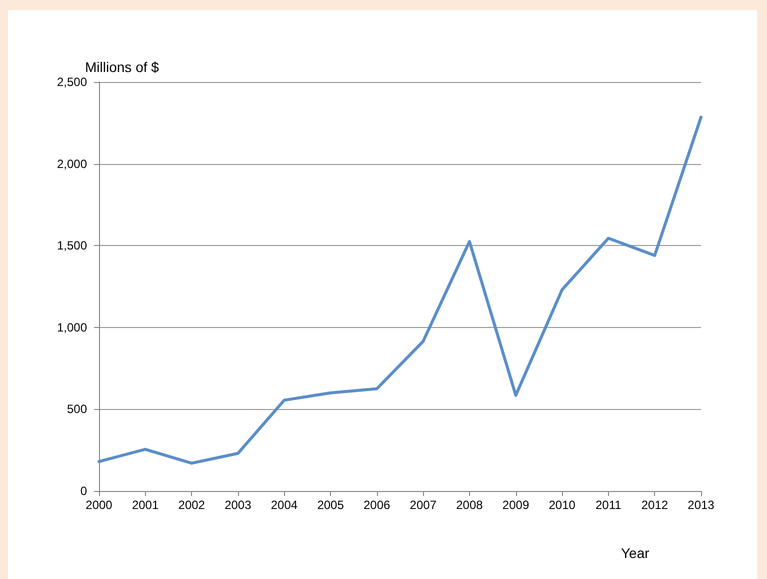  What do you see at coordinates (608, 505) in the screenshot?
I see `x-tick-label: 2011` at bounding box center [608, 505].